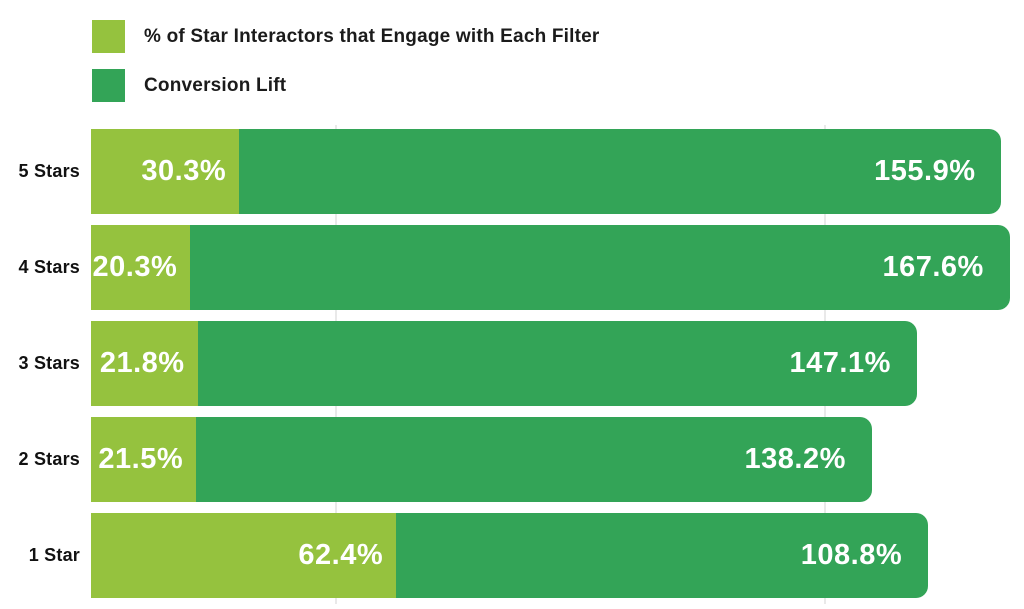 This screenshot has width=1024, height=609. Describe the element at coordinates (795, 459) in the screenshot. I see `lift-value-label: 138.2%` at that location.